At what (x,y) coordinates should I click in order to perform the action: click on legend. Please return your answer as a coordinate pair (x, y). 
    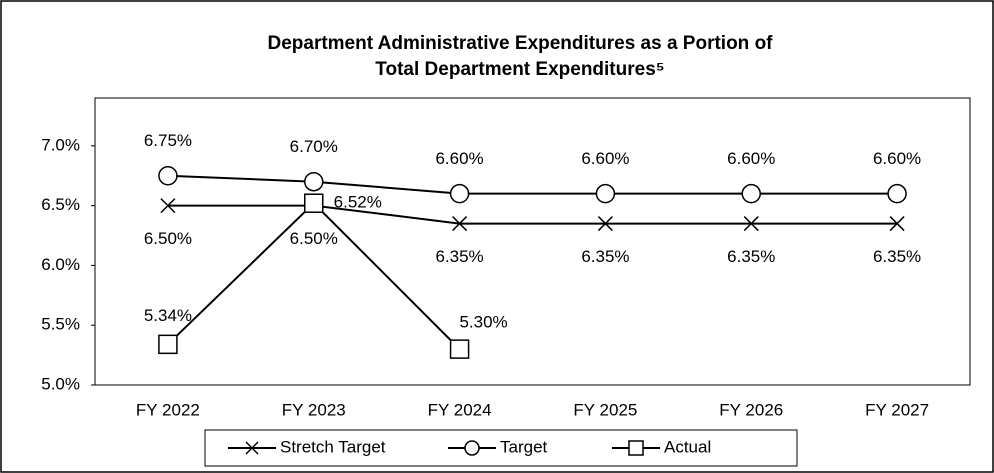
    Looking at the image, I should click on (501, 448).